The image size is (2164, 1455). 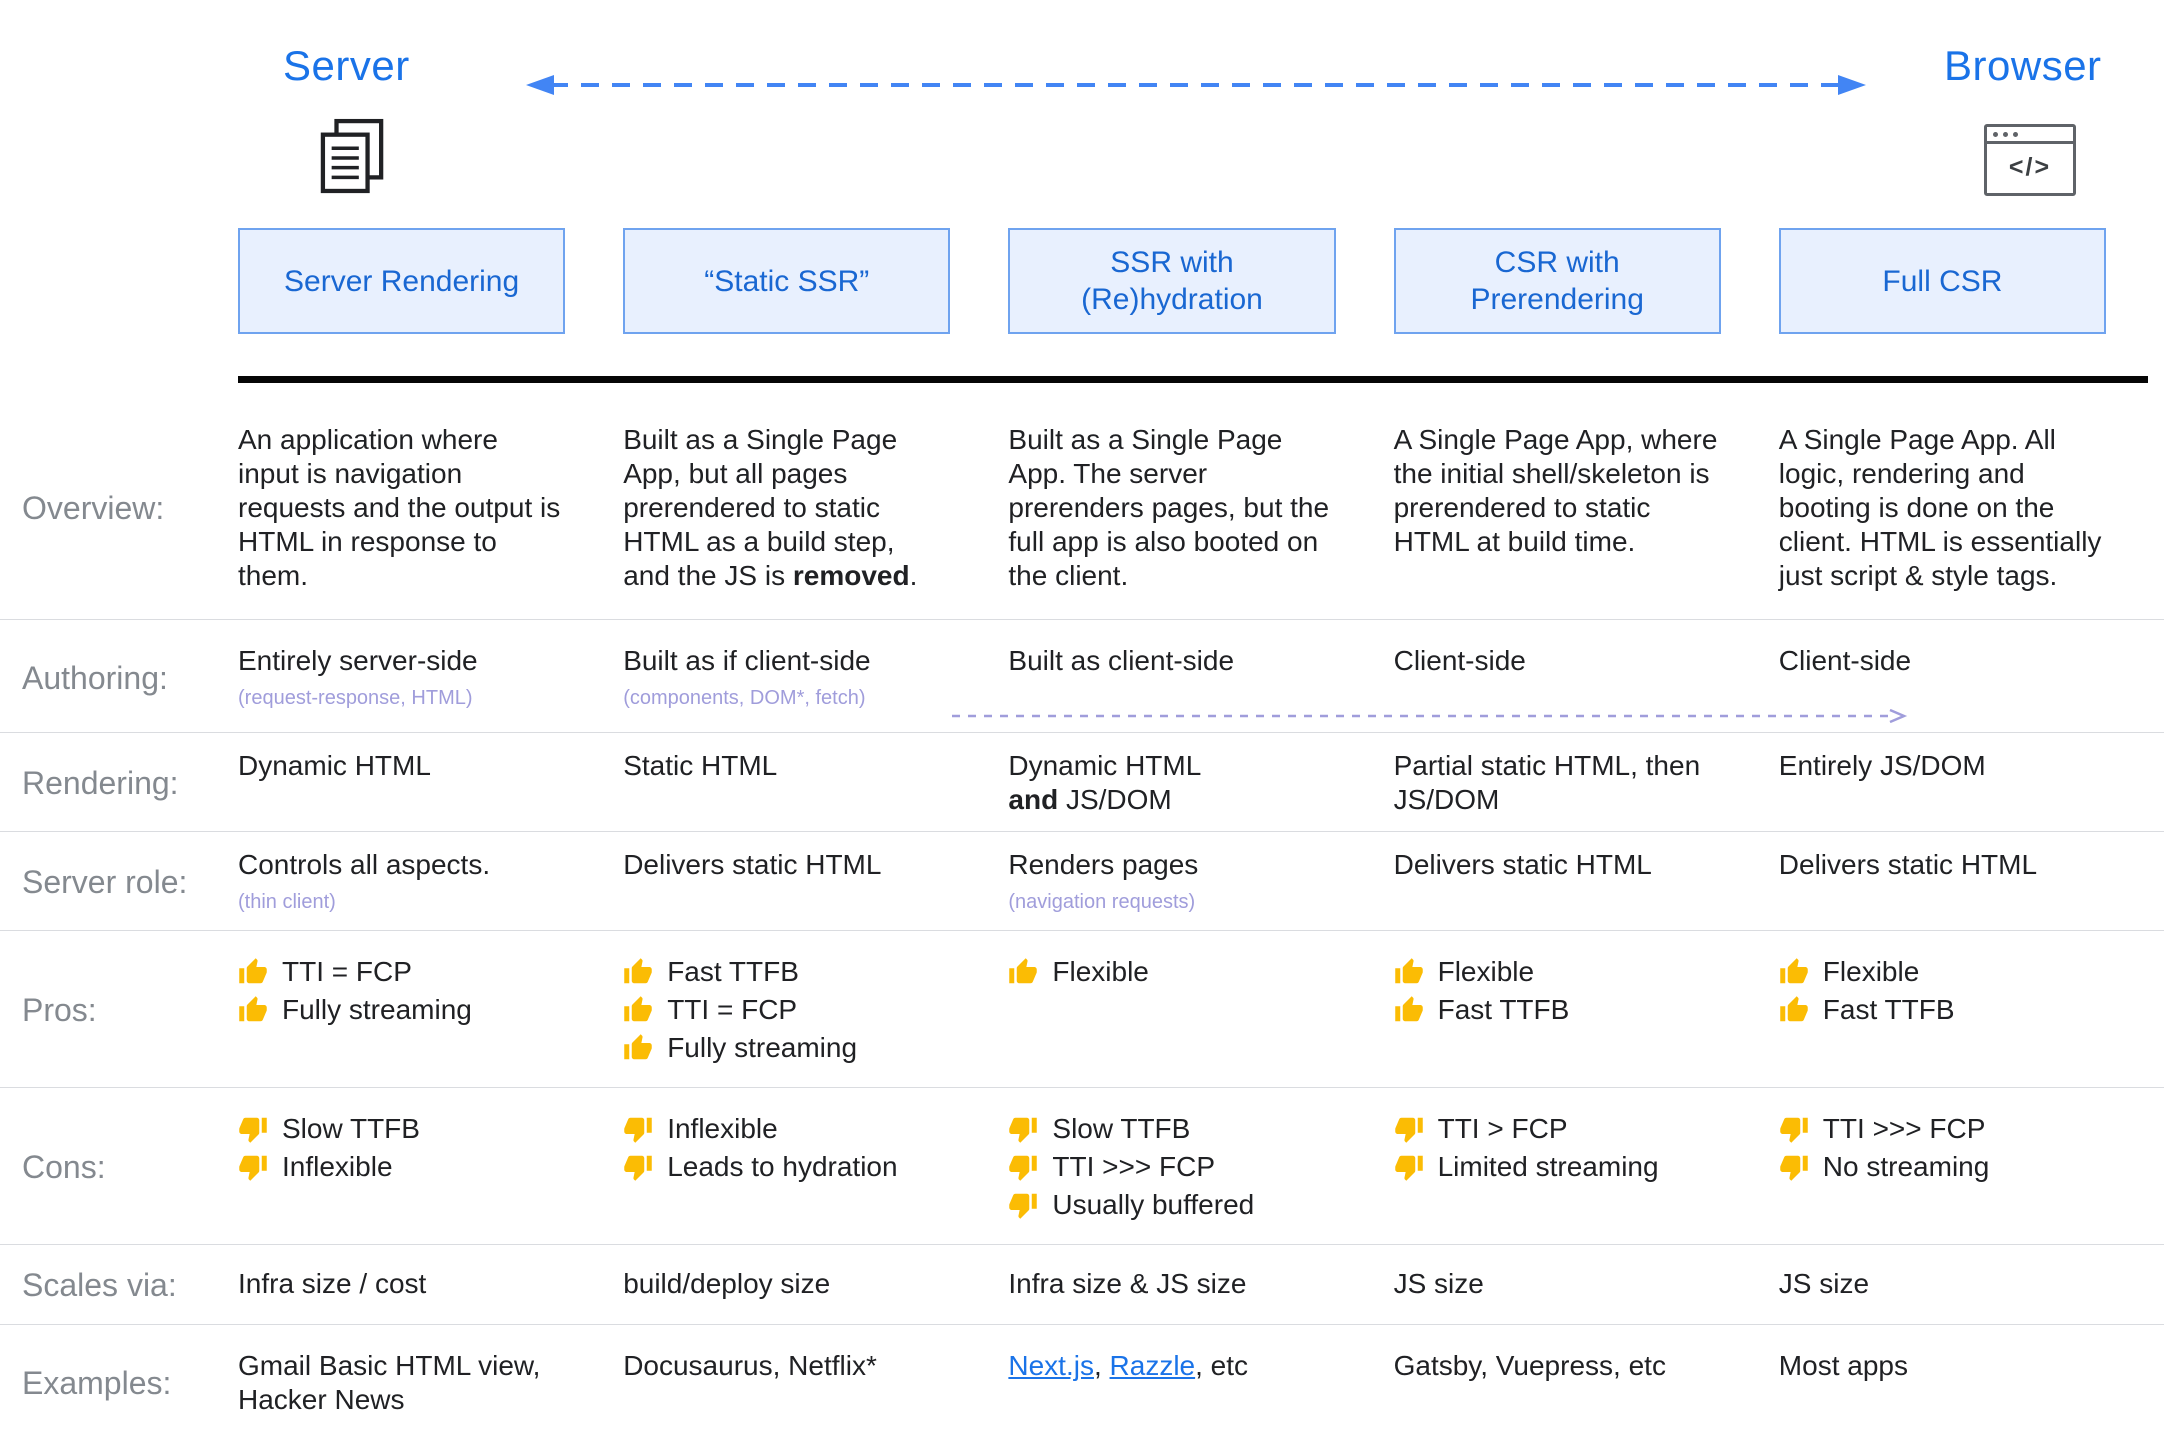 What do you see at coordinates (913, 575) in the screenshot?
I see `text-segment: .` at bounding box center [913, 575].